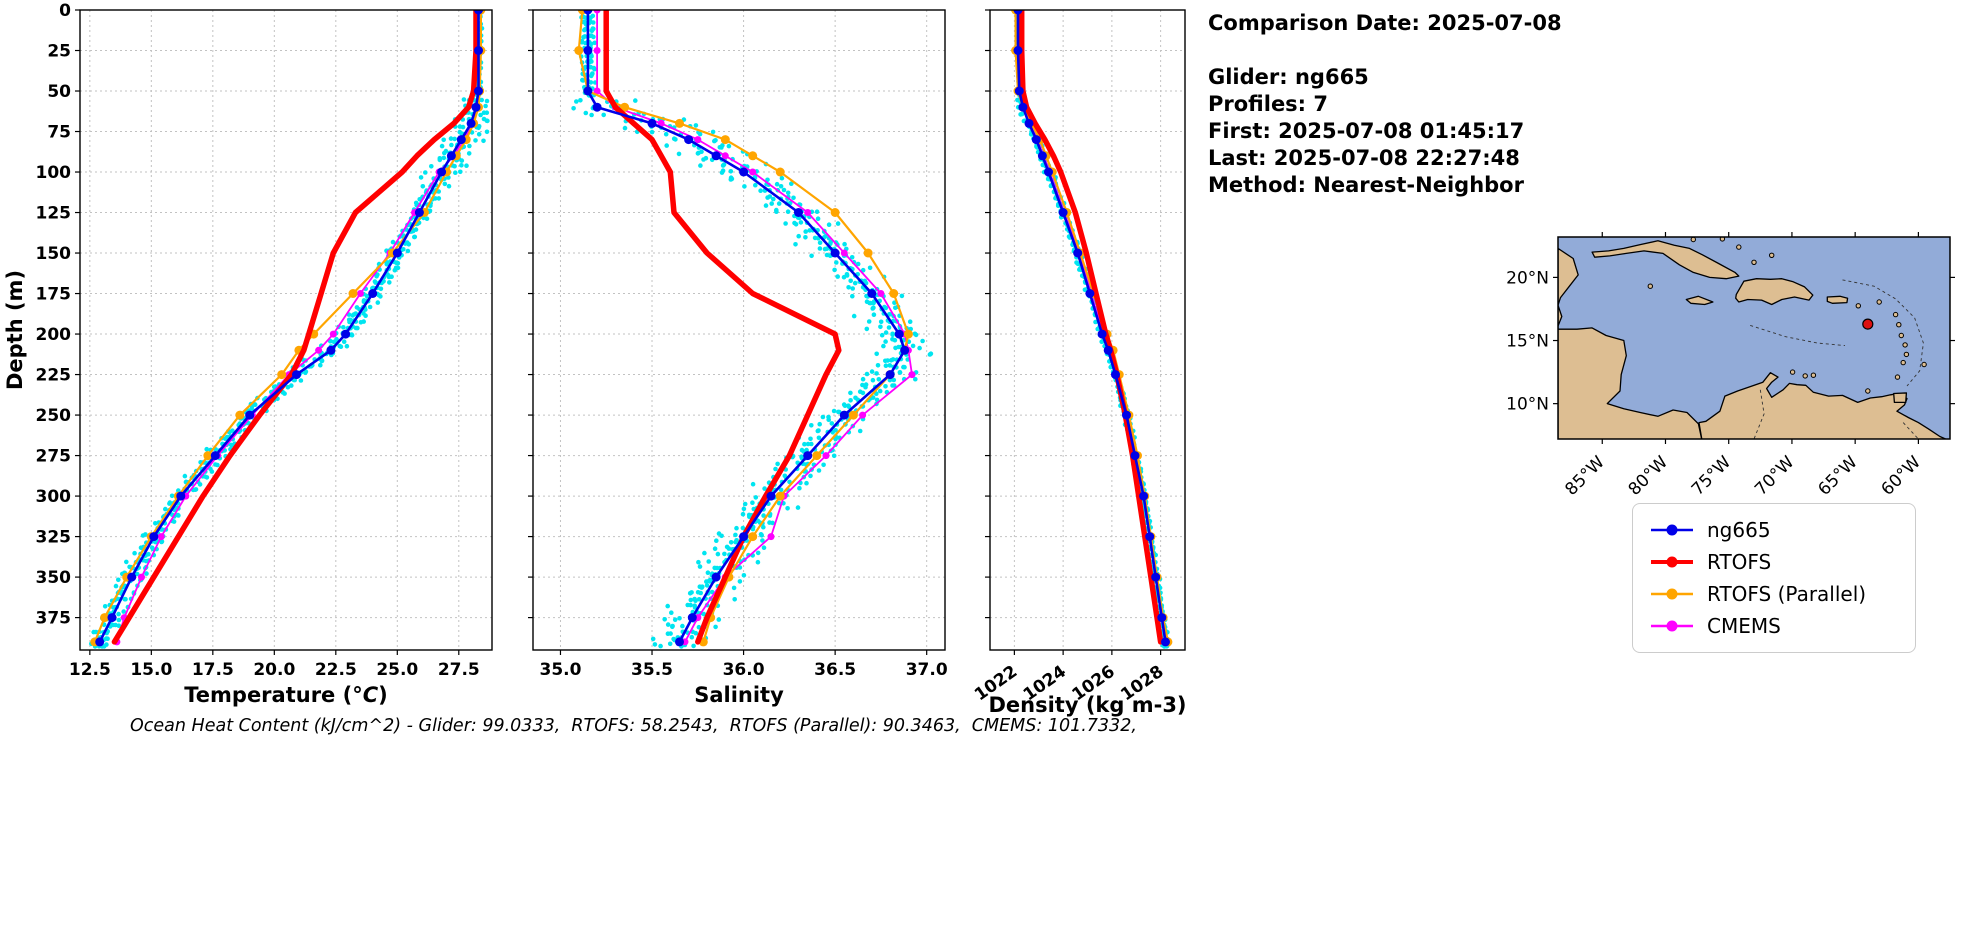  Describe the element at coordinates (1366, 131) in the screenshot. I see `first-profile-time: First: 2025-07-08 01:45:17` at that location.